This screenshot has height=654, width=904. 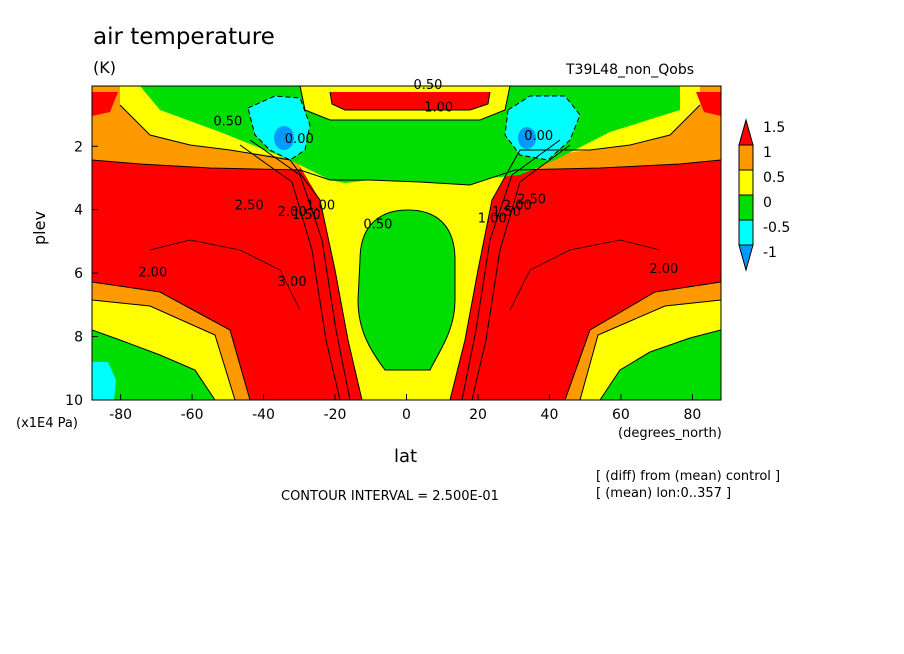 What do you see at coordinates (78, 338) in the screenshot?
I see `y-tick-label: 8` at bounding box center [78, 338].